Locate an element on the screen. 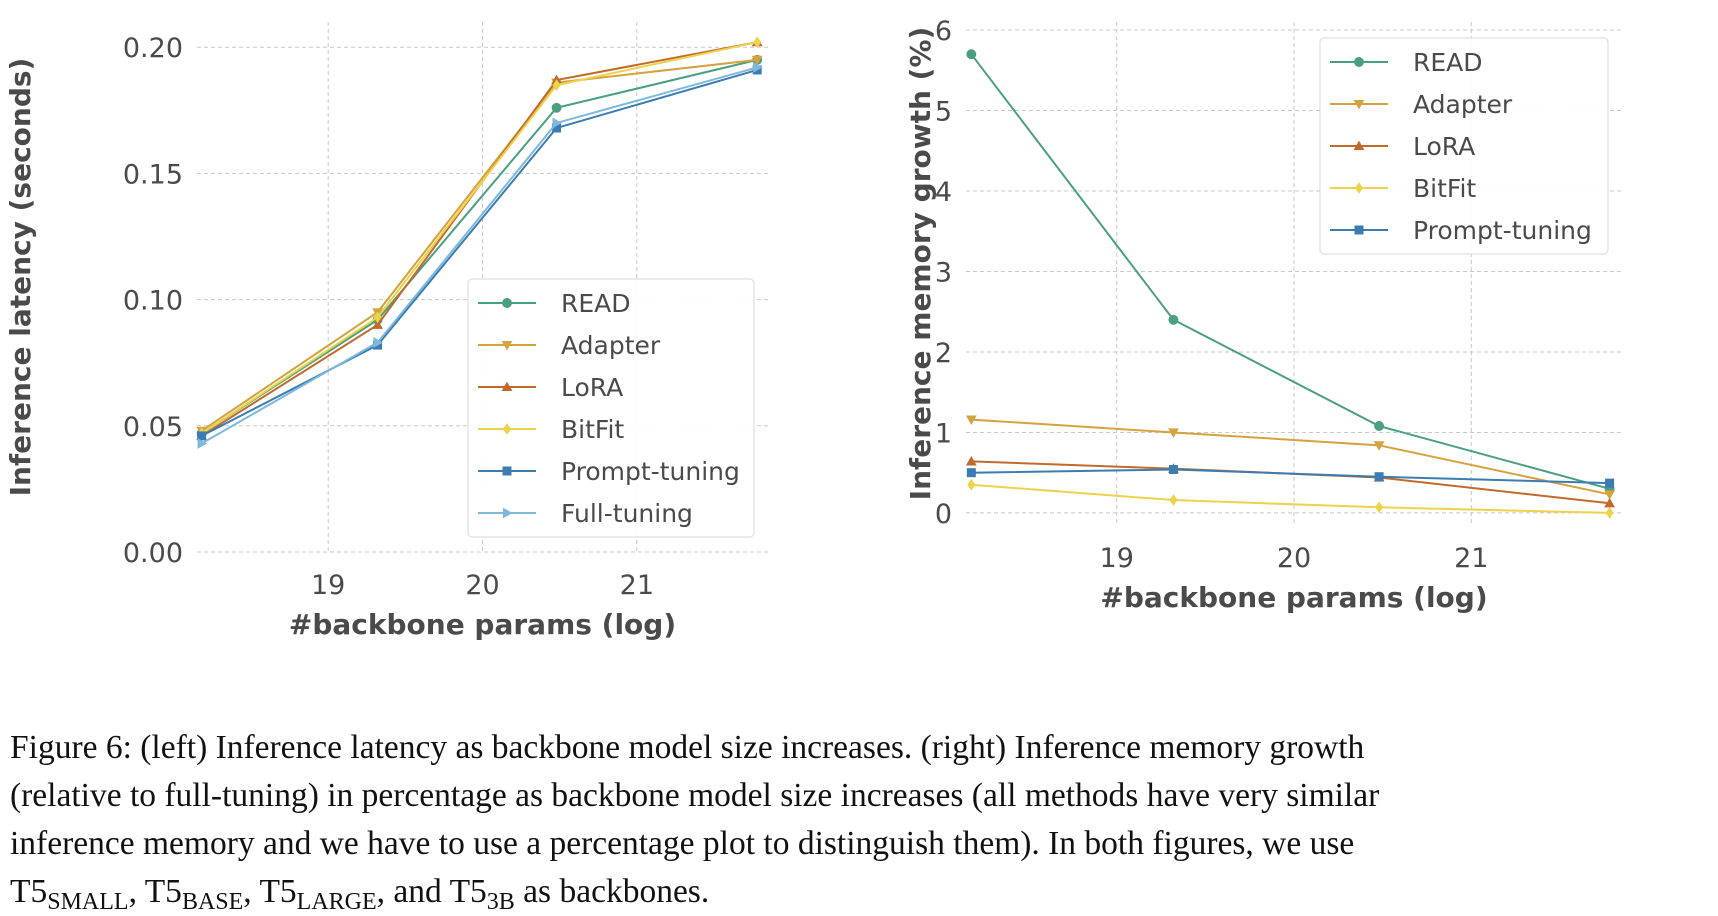  left-y-tick-label: 0.05 is located at coordinates (153, 427).